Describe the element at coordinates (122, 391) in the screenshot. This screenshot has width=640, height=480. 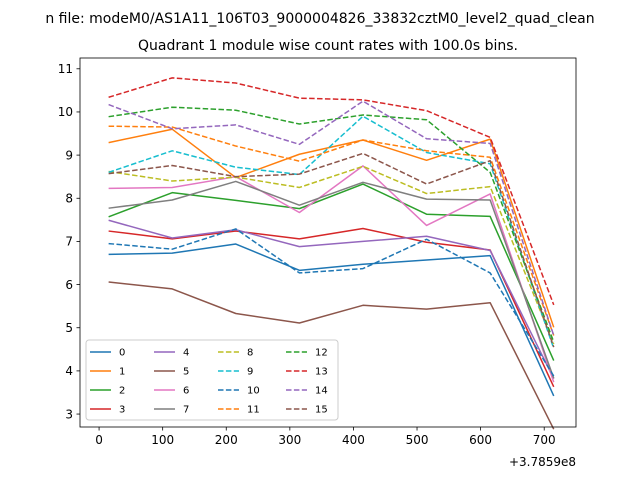
I see `legend-label-2: 2` at that location.